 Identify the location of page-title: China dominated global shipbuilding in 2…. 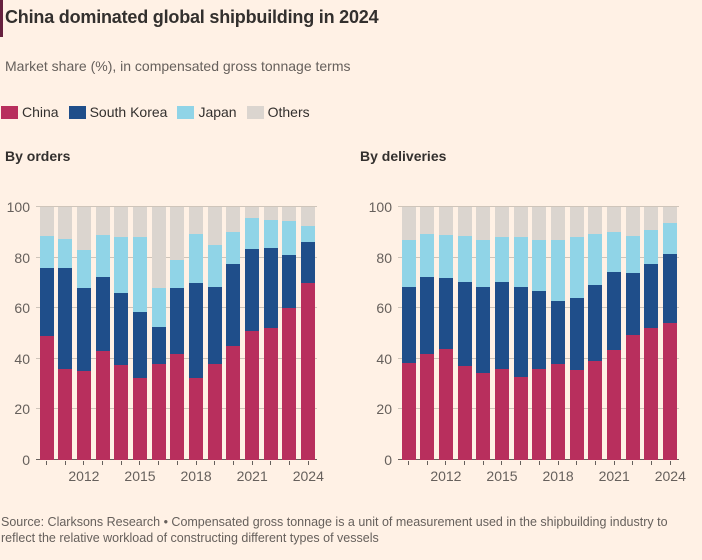
(192, 17).